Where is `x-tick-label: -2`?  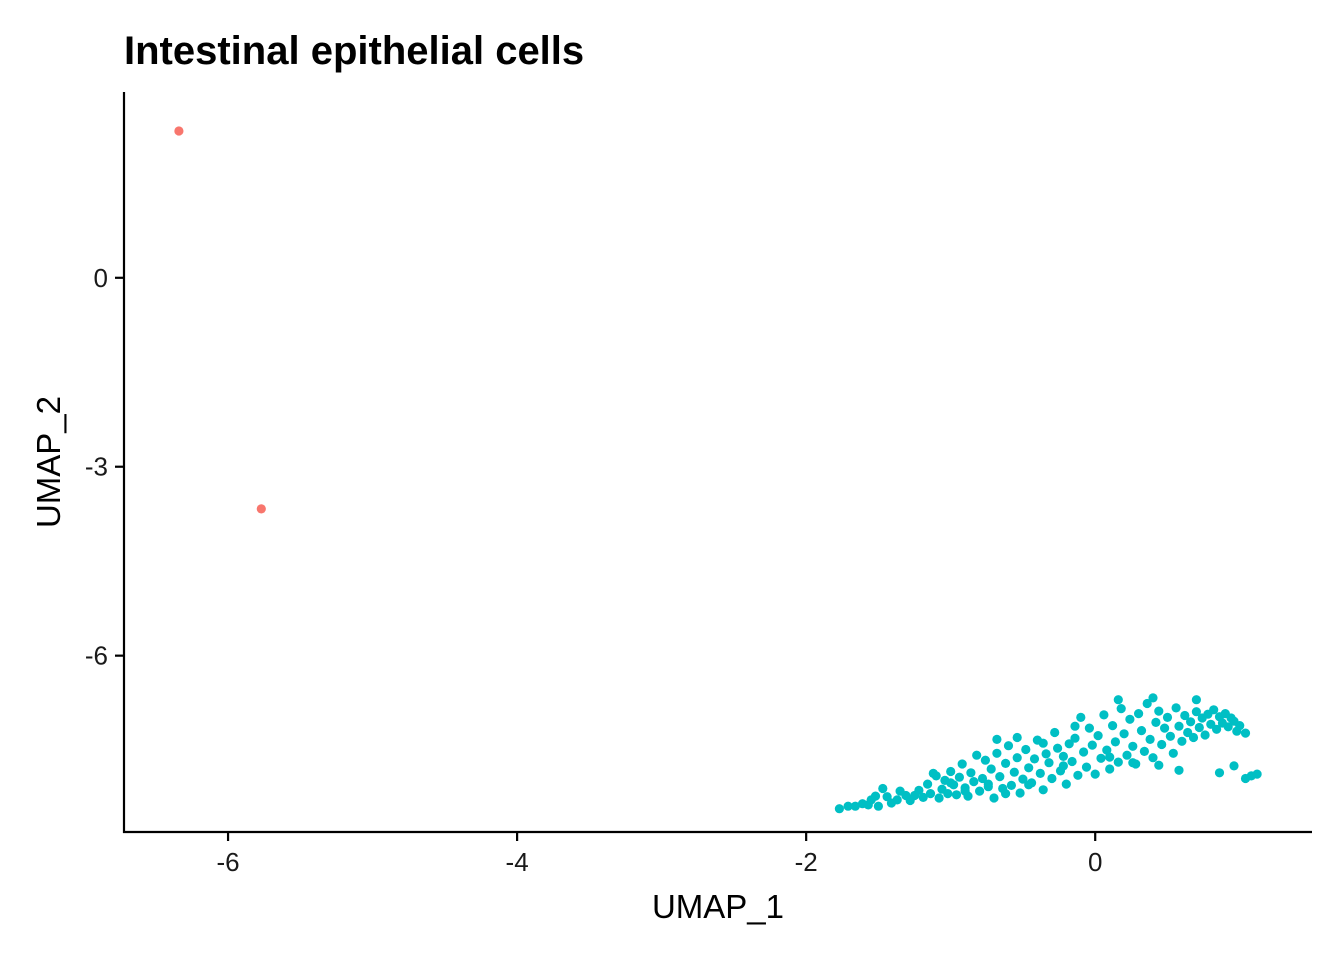
x-tick-label: -2 is located at coordinates (806, 862).